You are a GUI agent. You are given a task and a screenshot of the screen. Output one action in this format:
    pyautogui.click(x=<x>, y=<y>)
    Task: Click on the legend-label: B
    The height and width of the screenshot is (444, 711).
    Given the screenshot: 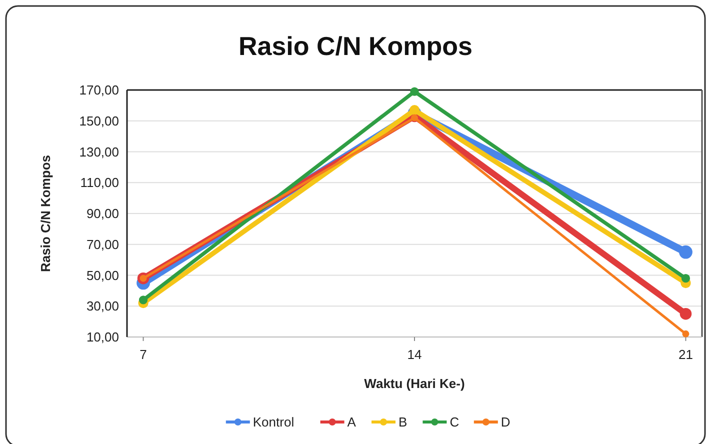 What is the action you would take?
    pyautogui.click(x=403, y=422)
    